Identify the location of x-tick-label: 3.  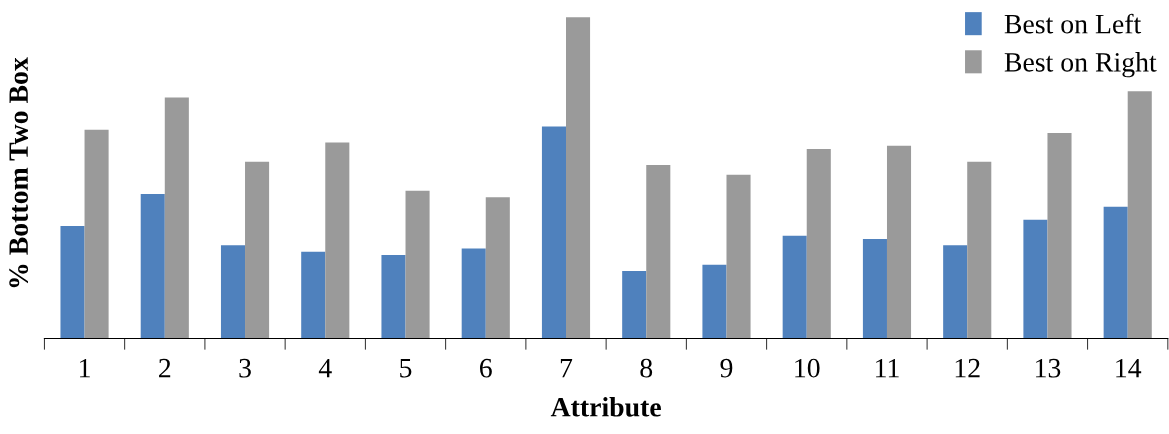
(245, 368).